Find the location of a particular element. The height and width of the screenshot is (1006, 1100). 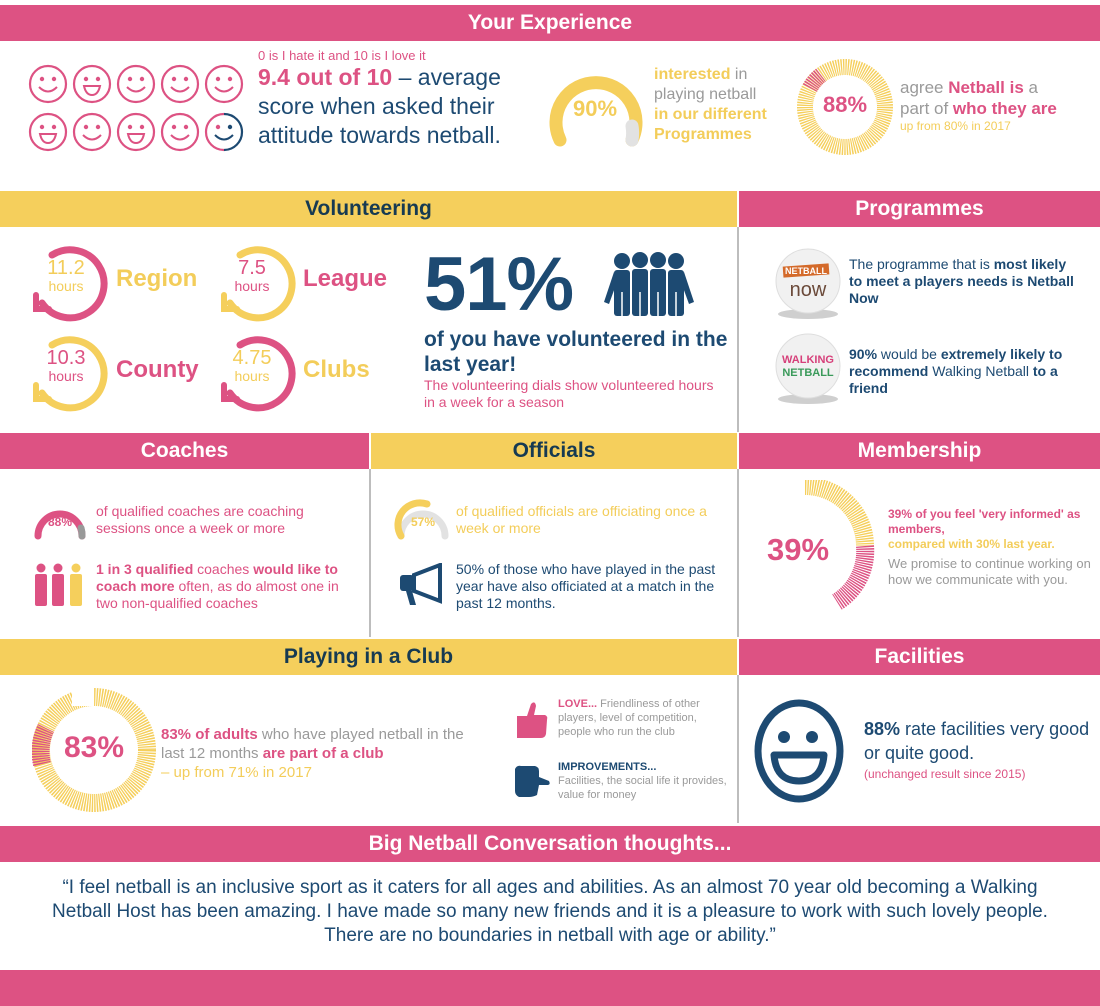

text-part: Netball is is located at coordinates (986, 87).